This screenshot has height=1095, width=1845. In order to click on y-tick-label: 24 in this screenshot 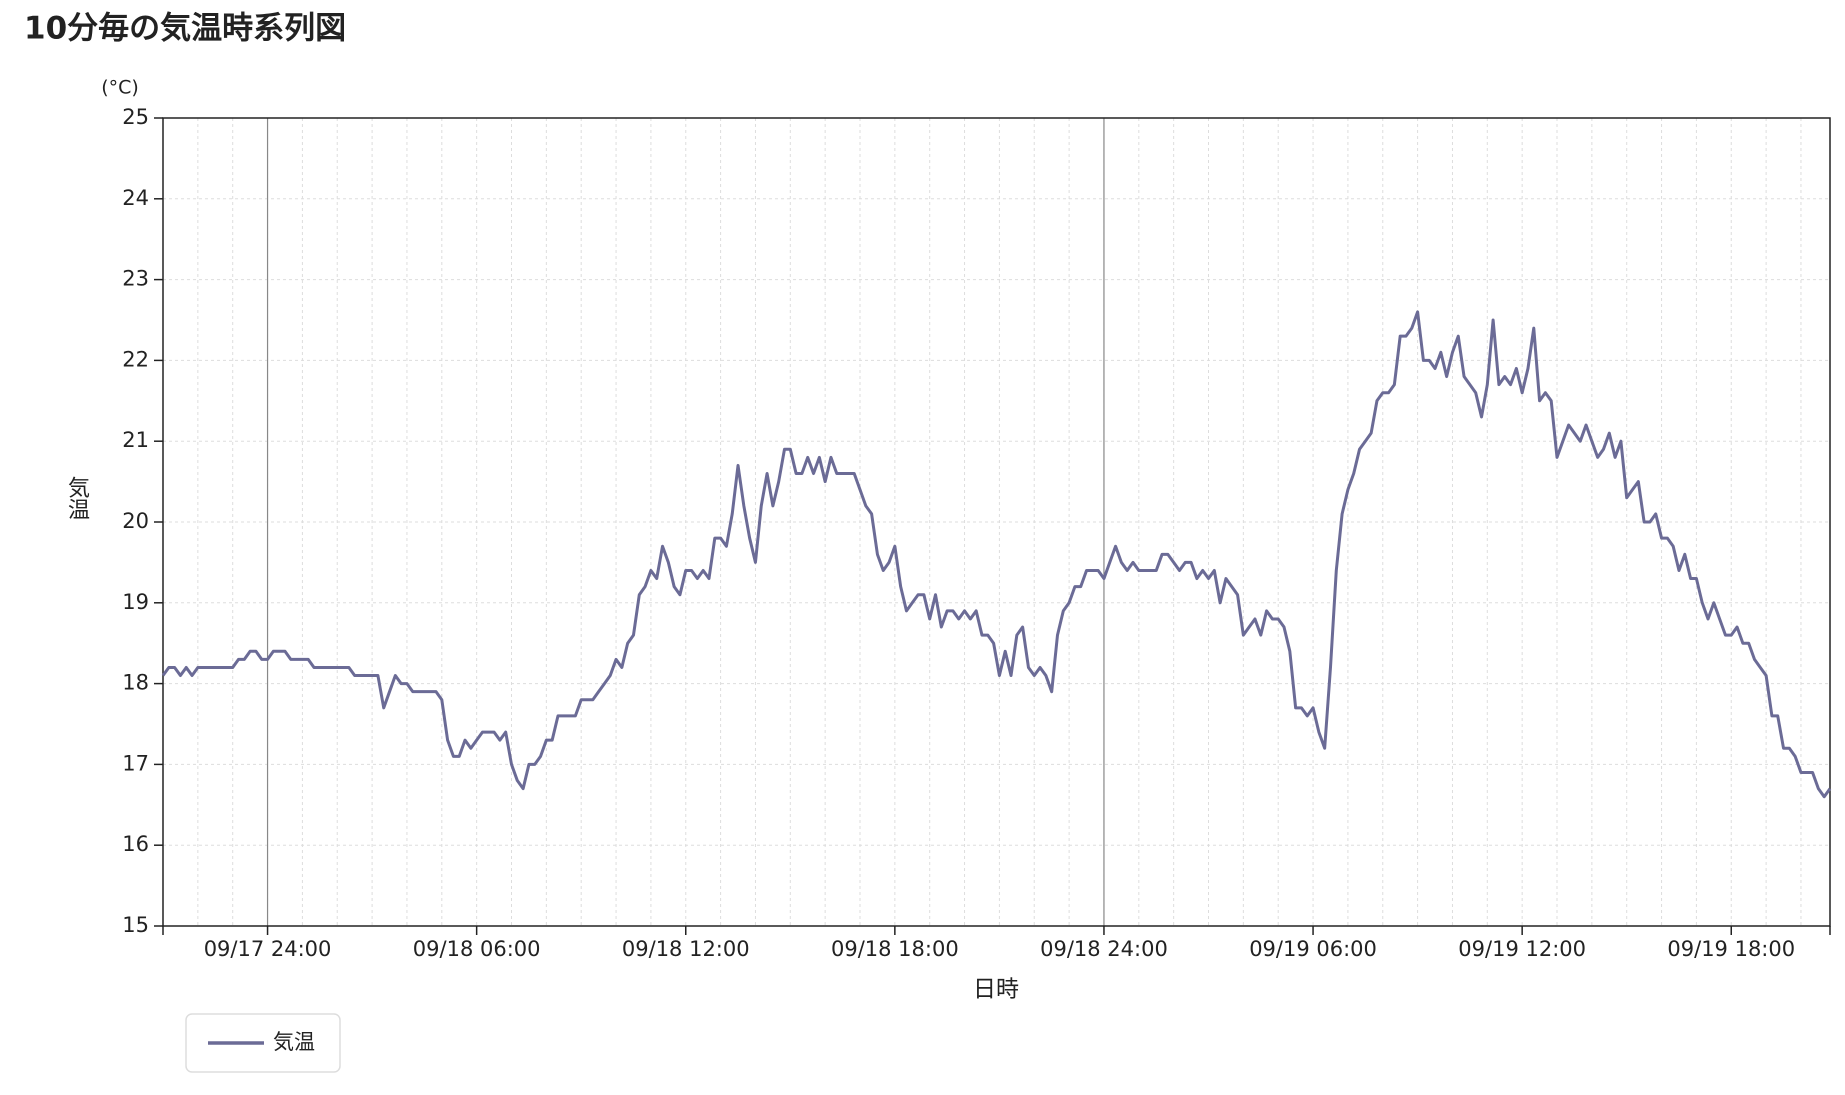, I will do `click(135, 198)`.